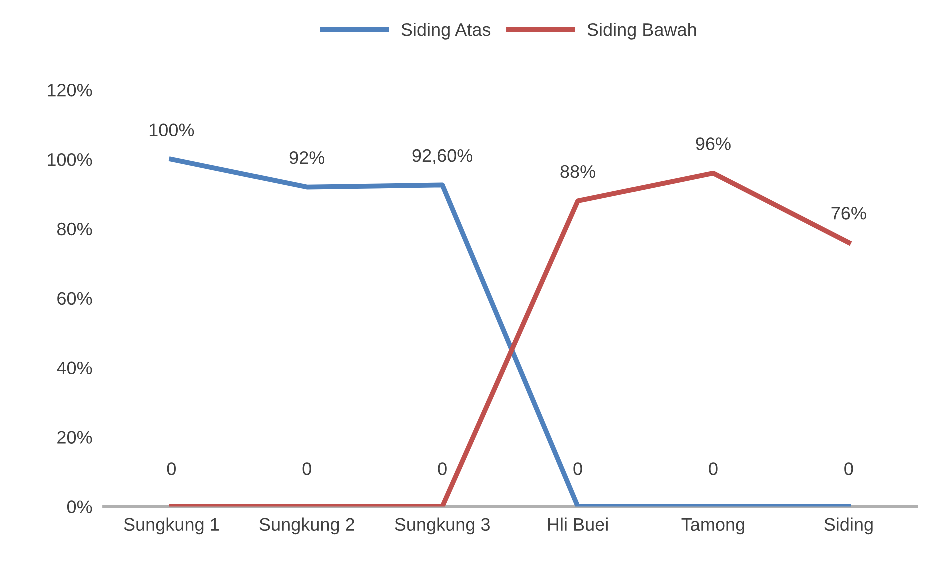  I want to click on y-tick-label: 100%, so click(70, 159).